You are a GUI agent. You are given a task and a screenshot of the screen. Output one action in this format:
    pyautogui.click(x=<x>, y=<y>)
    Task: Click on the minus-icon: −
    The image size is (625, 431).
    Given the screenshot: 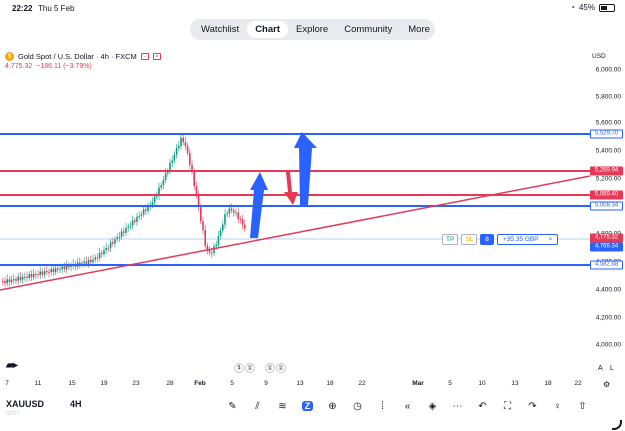 What is the action you would take?
    pyautogui.click(x=144, y=56)
    